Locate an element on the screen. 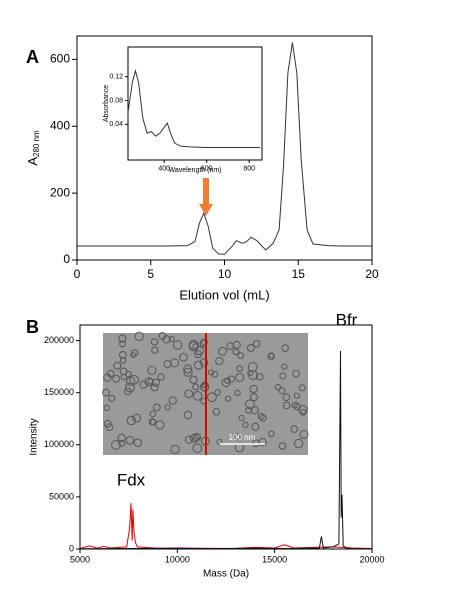 The image size is (474, 605). y-label-sub: 280 nm is located at coordinates (36, 143).